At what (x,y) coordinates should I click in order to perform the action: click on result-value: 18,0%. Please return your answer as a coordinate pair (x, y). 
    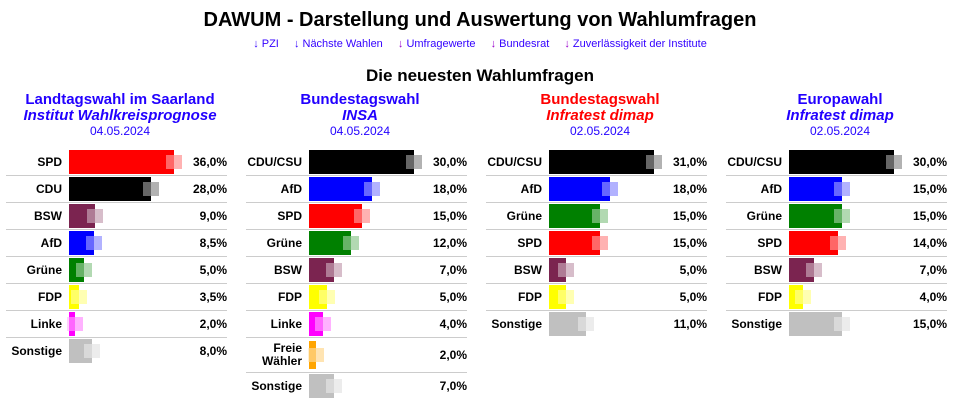
    Looking at the image, I should click on (689, 189).